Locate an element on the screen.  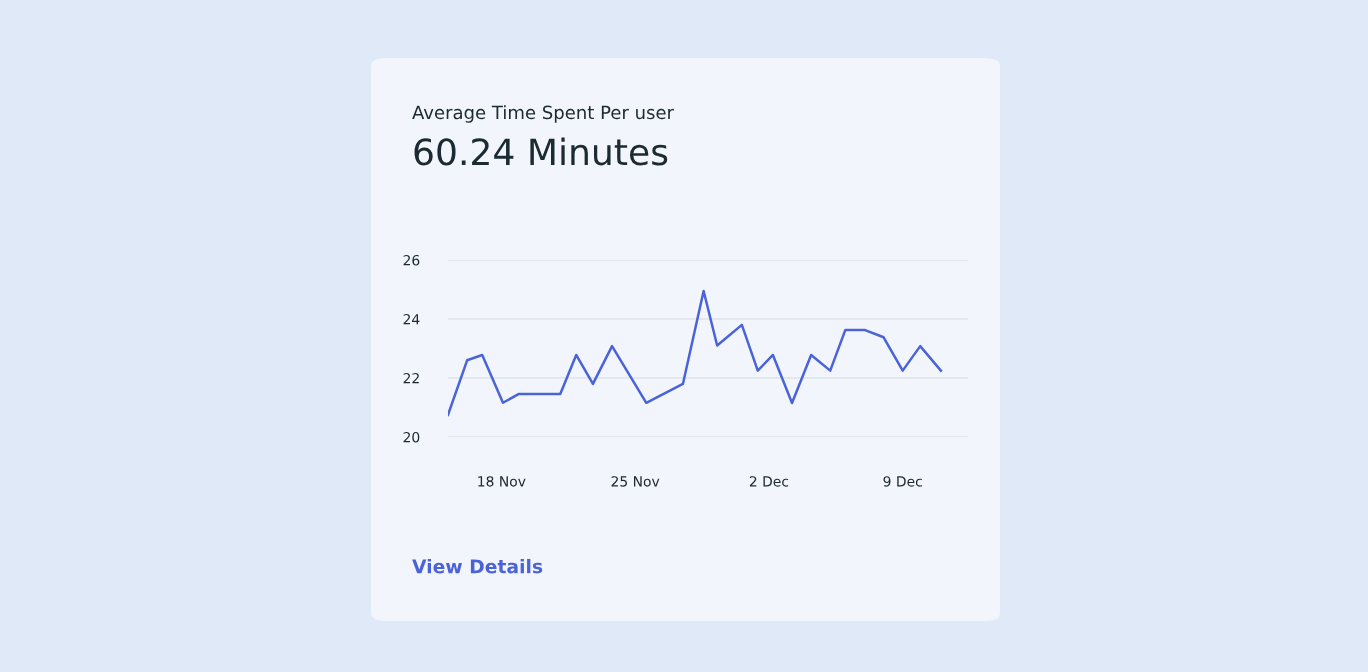
y-tick-label: 26 is located at coordinates (411, 260).